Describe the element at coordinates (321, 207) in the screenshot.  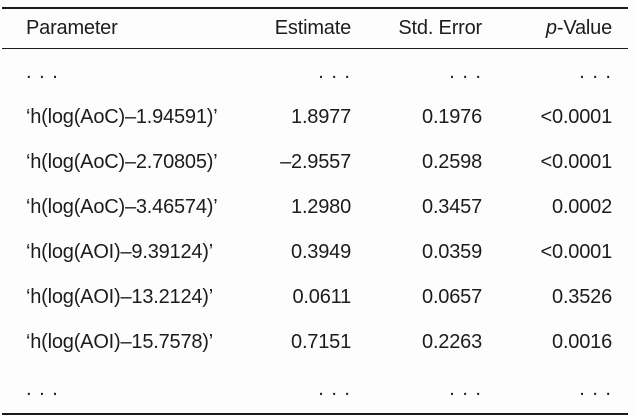
I see `estimate-cell: 1.2980` at that location.